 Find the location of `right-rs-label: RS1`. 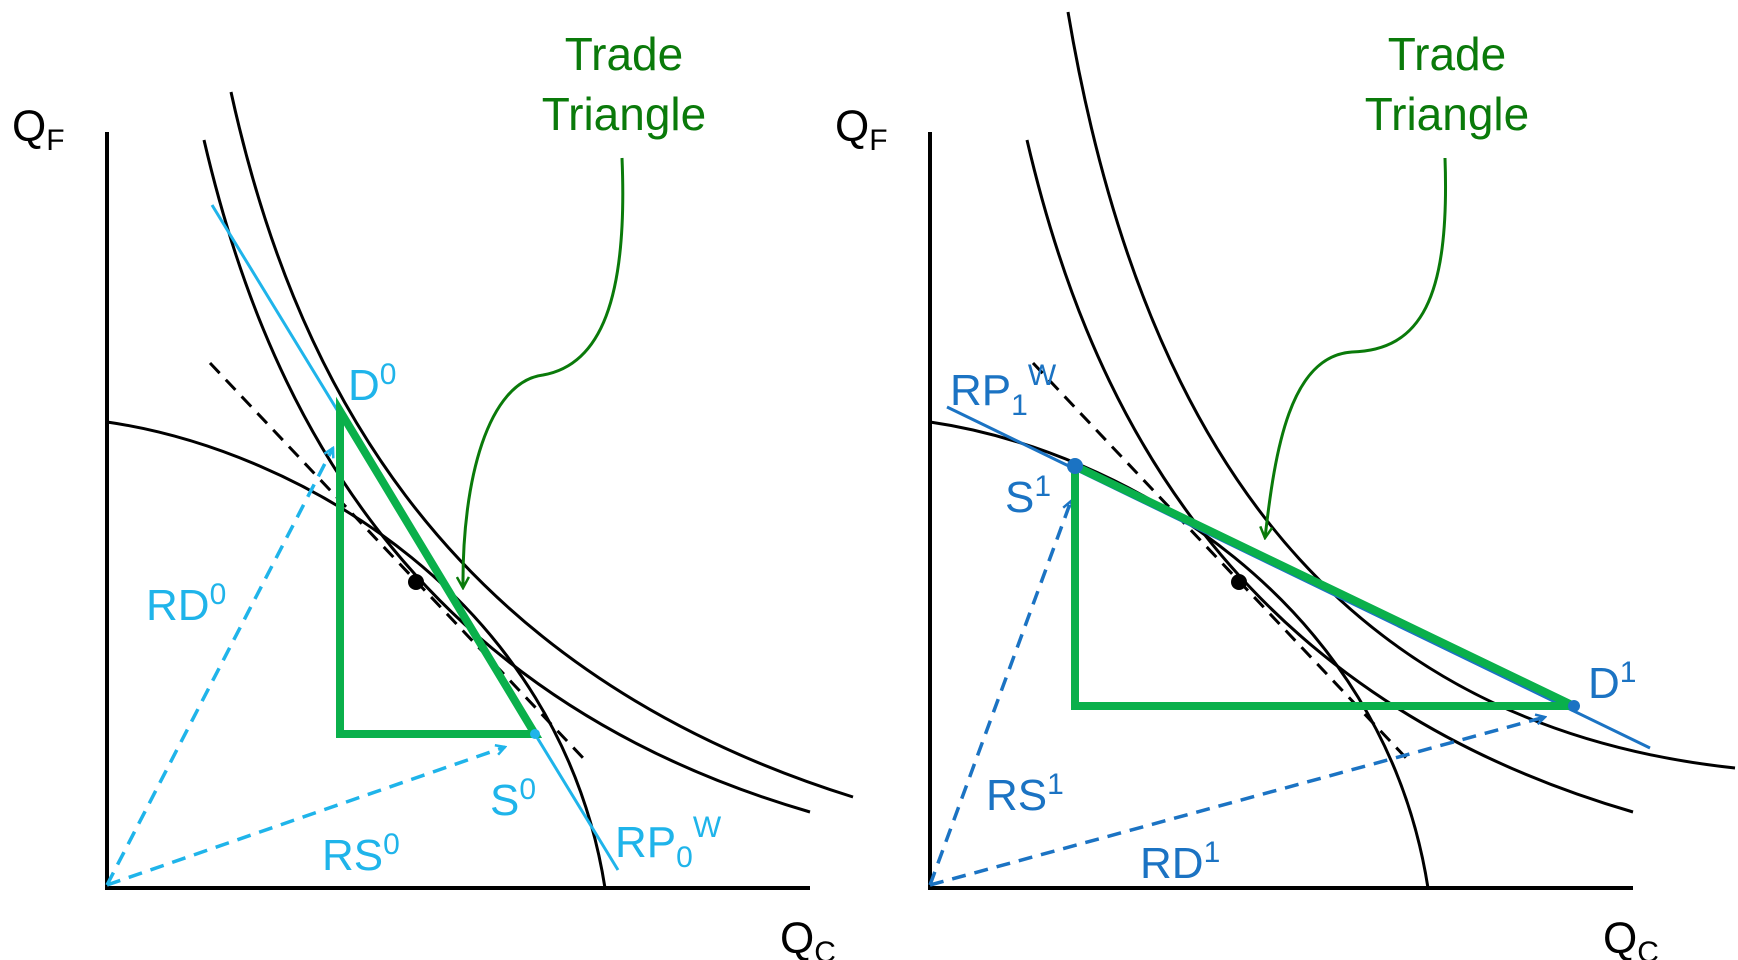

right-rs-label: RS1 is located at coordinates (1025, 794).